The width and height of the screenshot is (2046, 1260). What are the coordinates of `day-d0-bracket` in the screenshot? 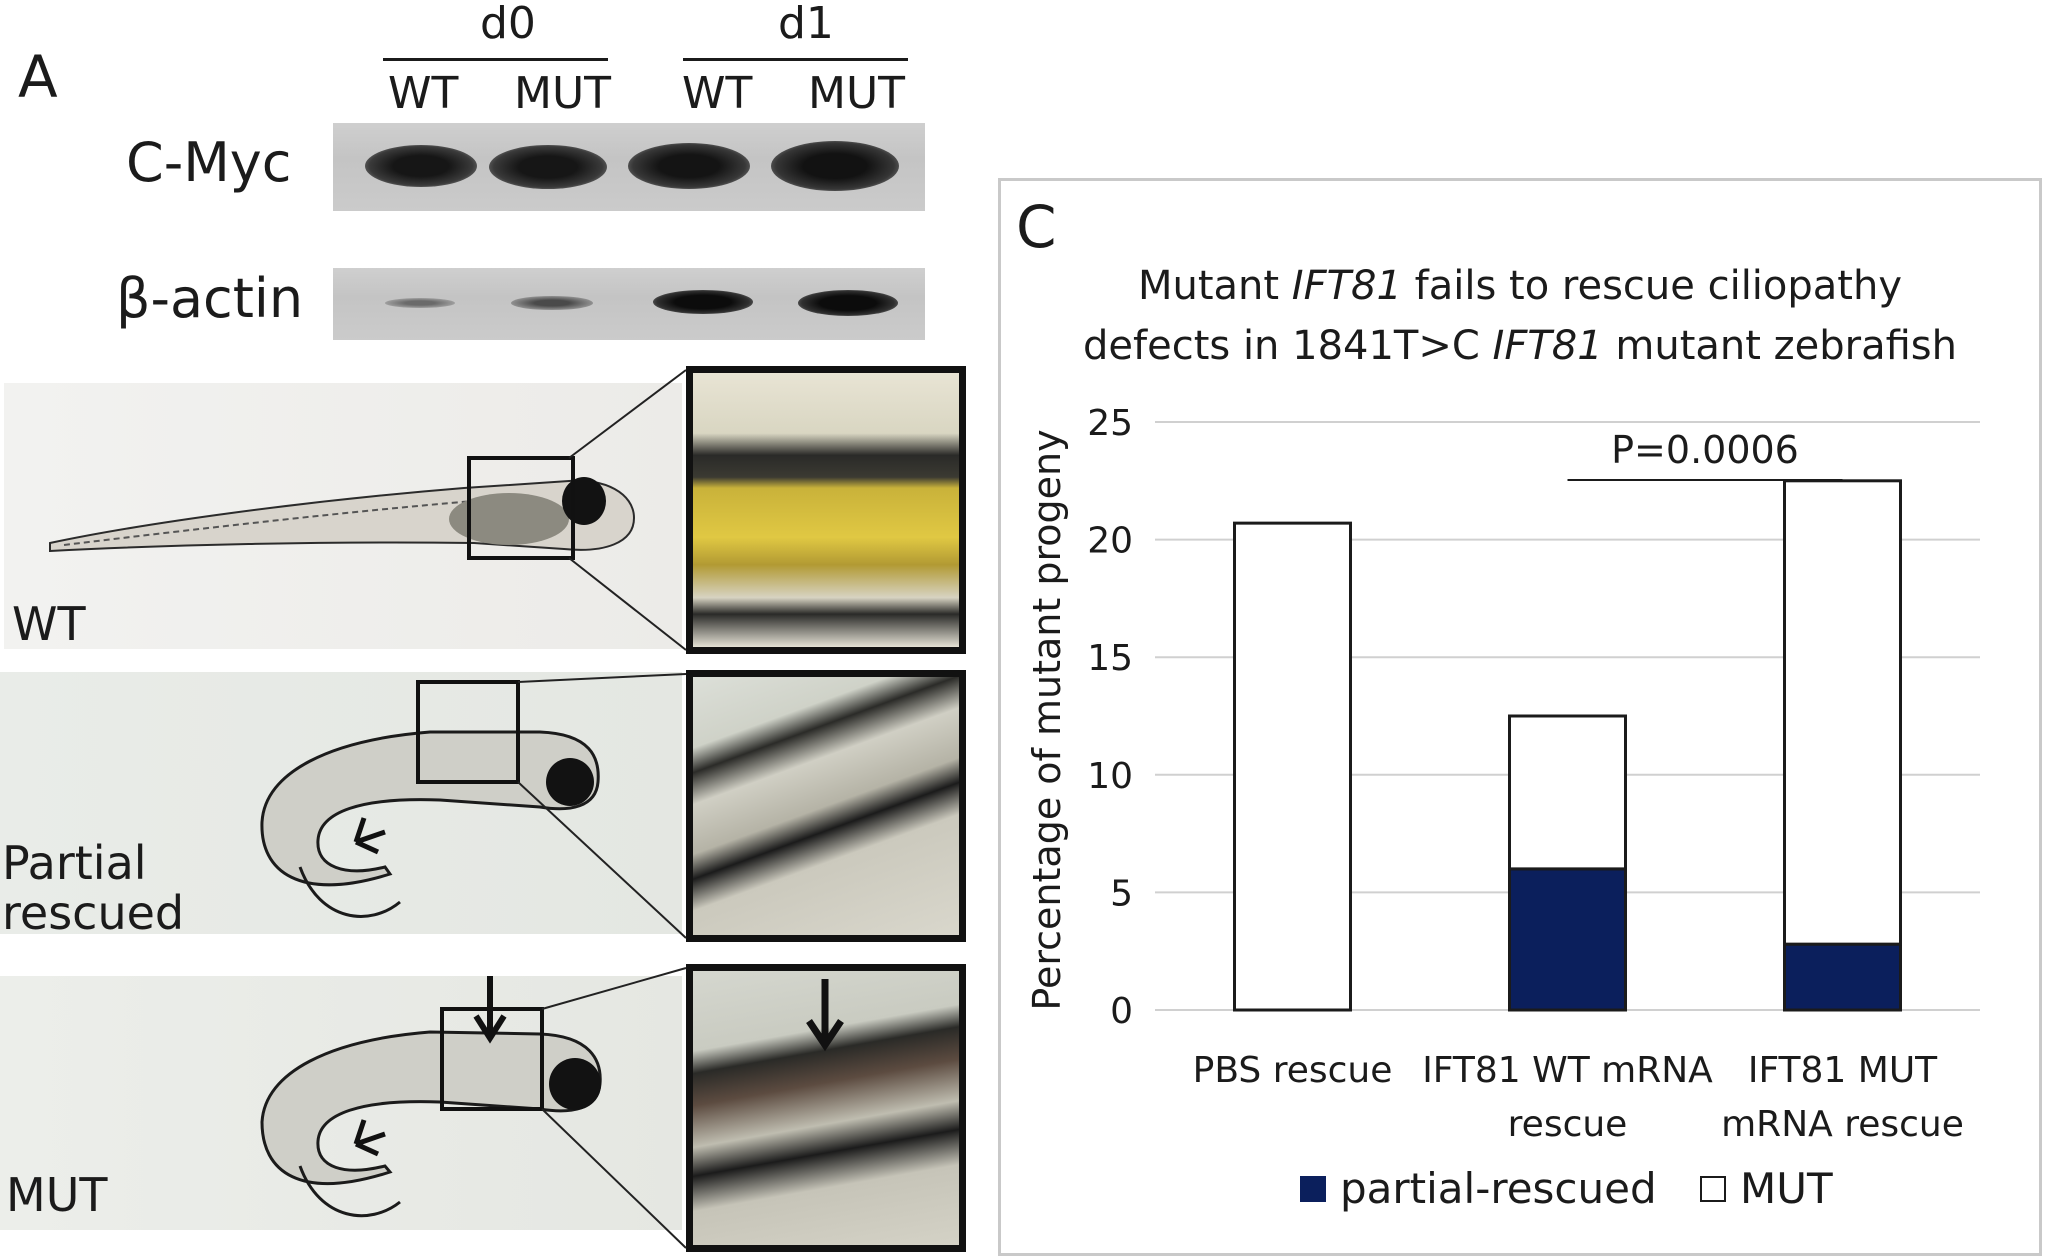 It's located at (495, 59).